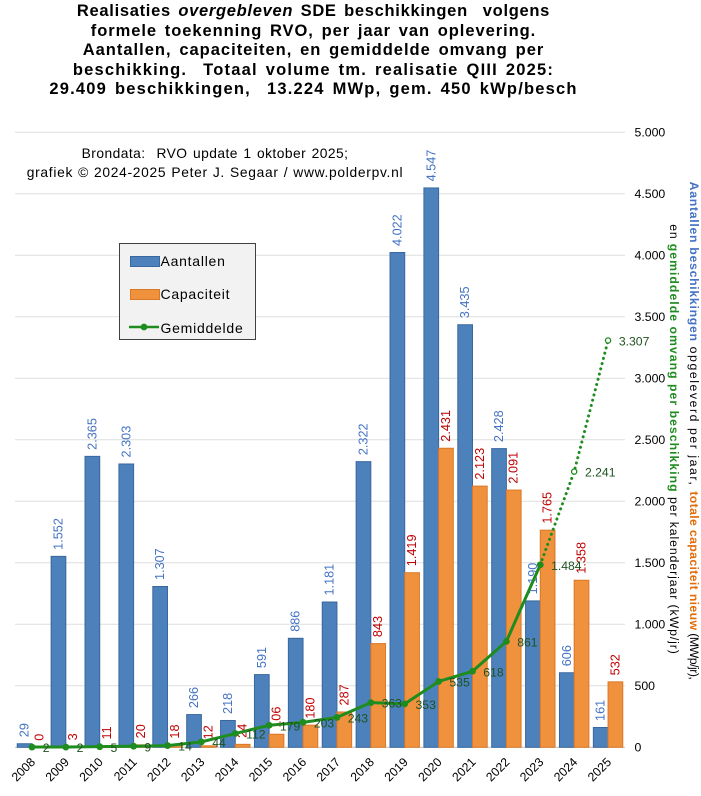 This screenshot has height=796, width=701. I want to click on svg-text: 18, so click(175, 731).